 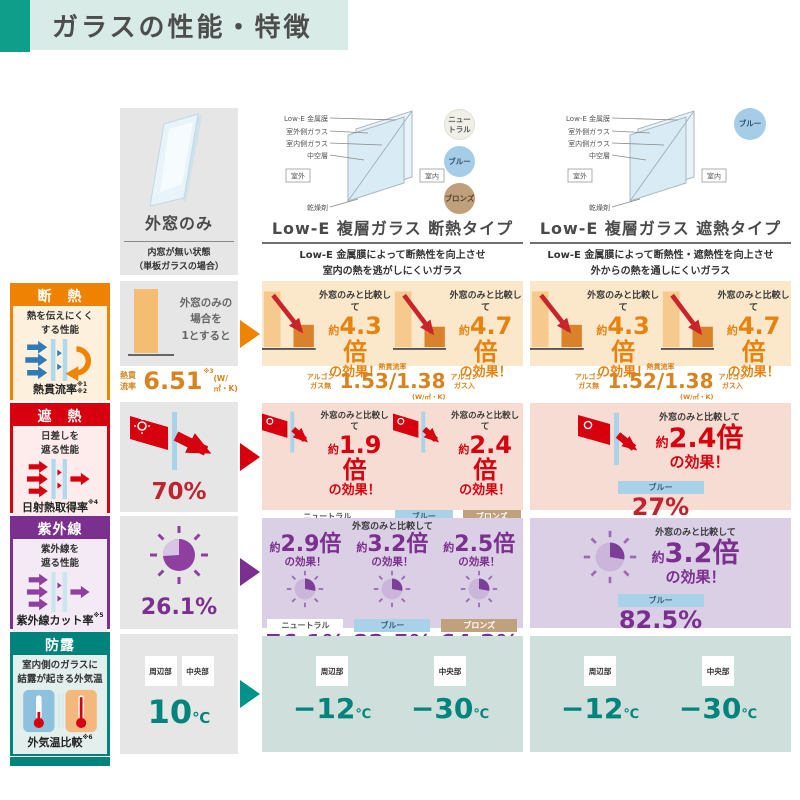 I want to click on baseline-bar-chart, so click(x=151, y=322).